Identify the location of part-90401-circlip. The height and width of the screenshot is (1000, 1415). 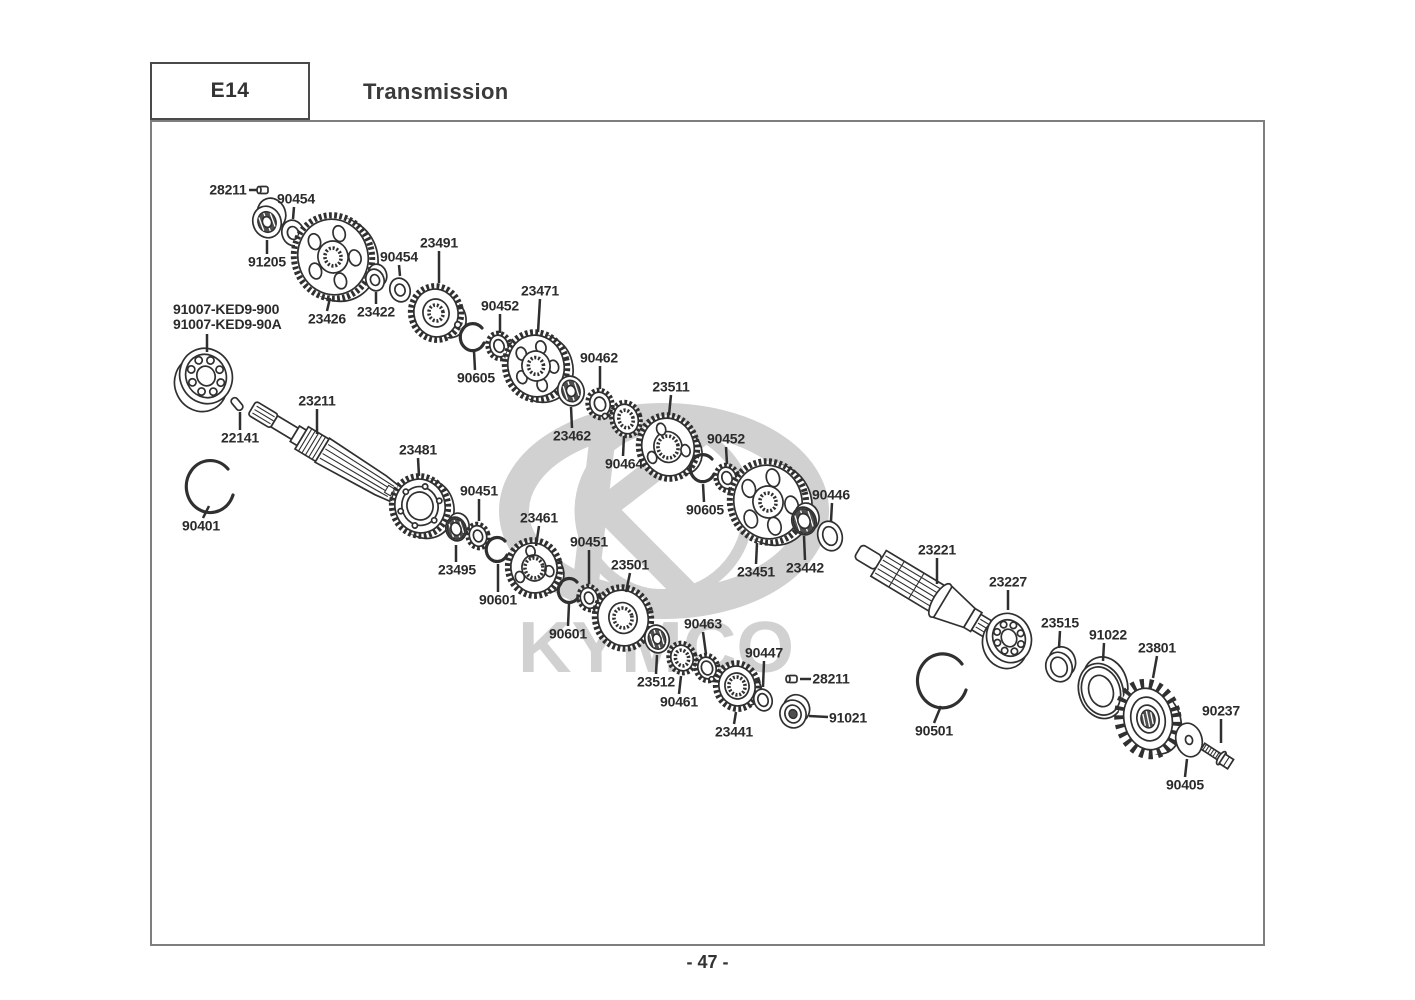
(209, 486).